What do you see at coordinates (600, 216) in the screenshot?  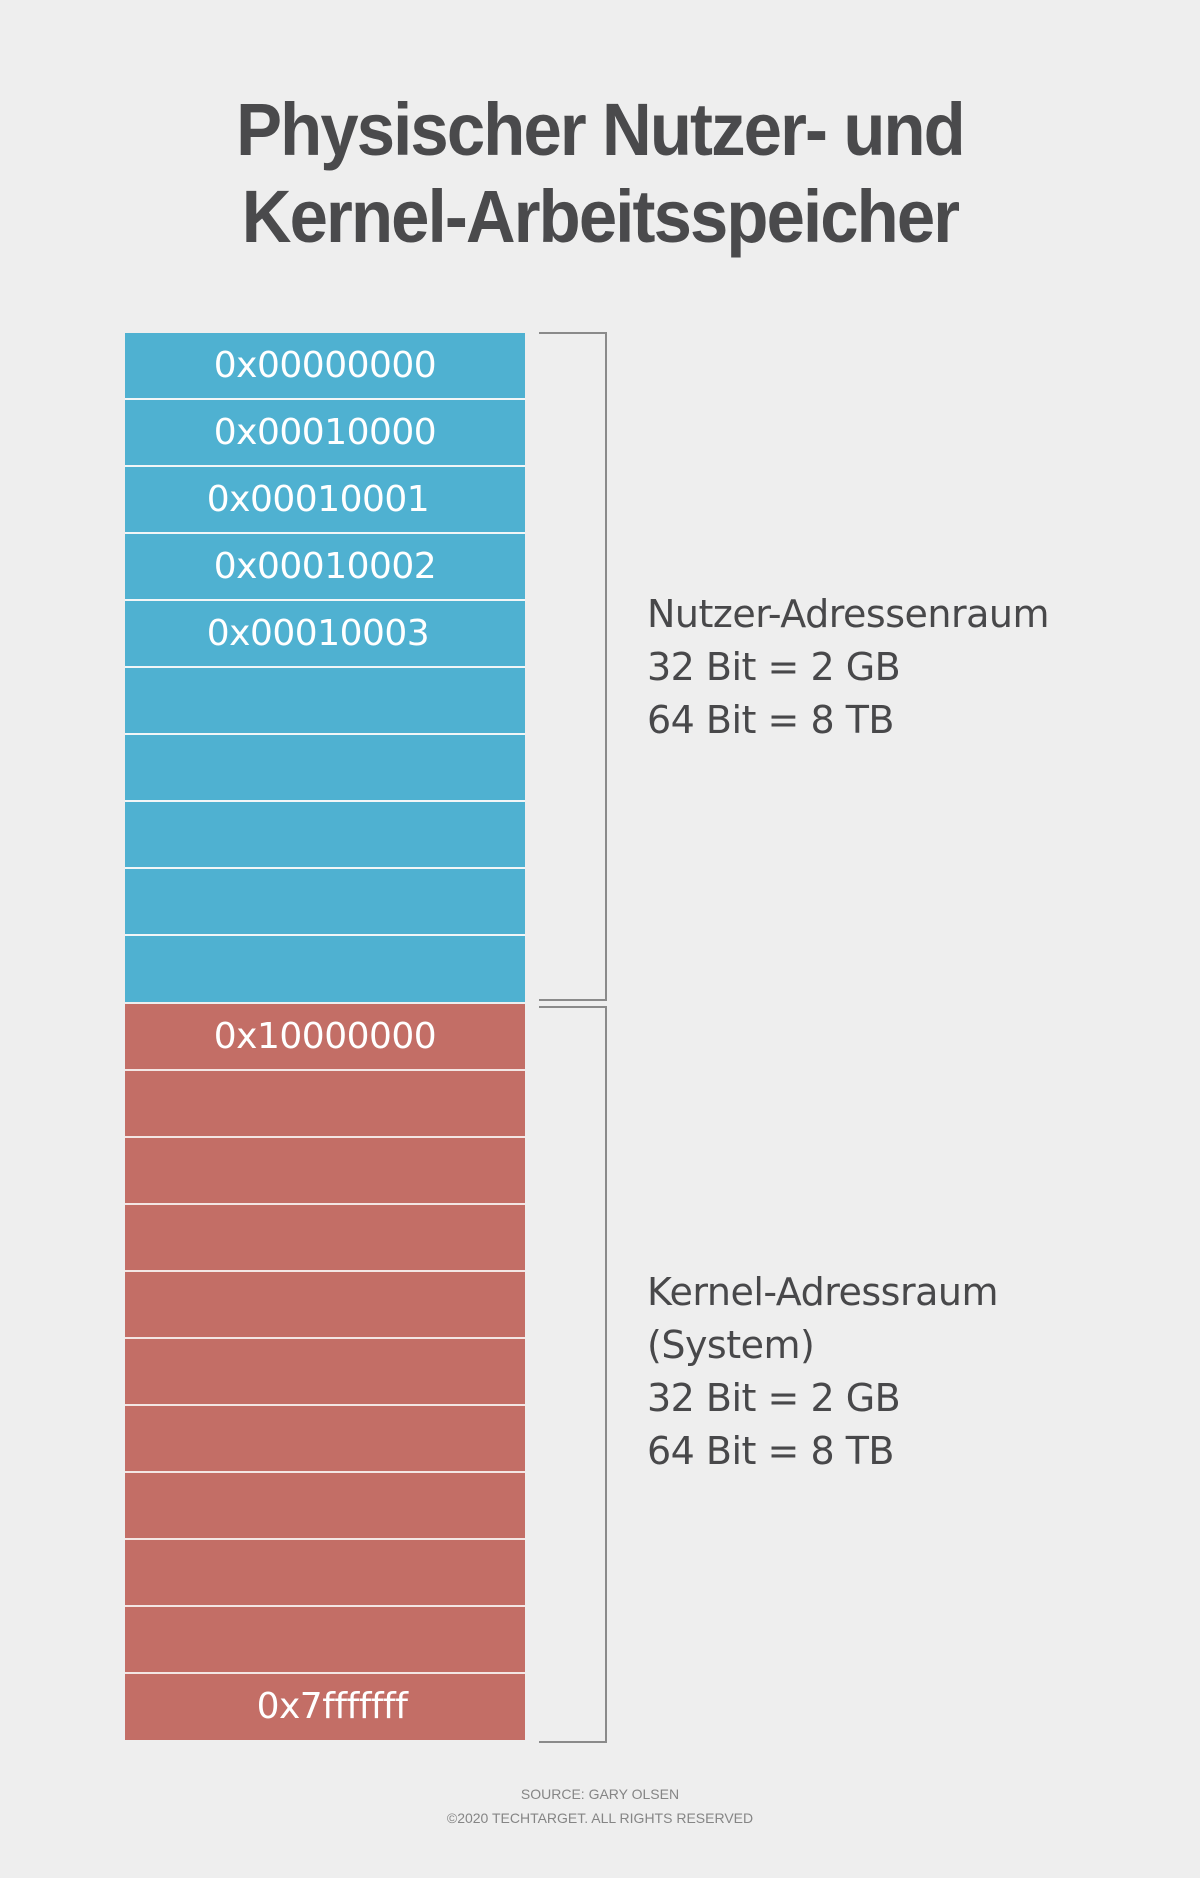 I see `title-line-2: Kernel-Arbeitsspeicher` at bounding box center [600, 216].